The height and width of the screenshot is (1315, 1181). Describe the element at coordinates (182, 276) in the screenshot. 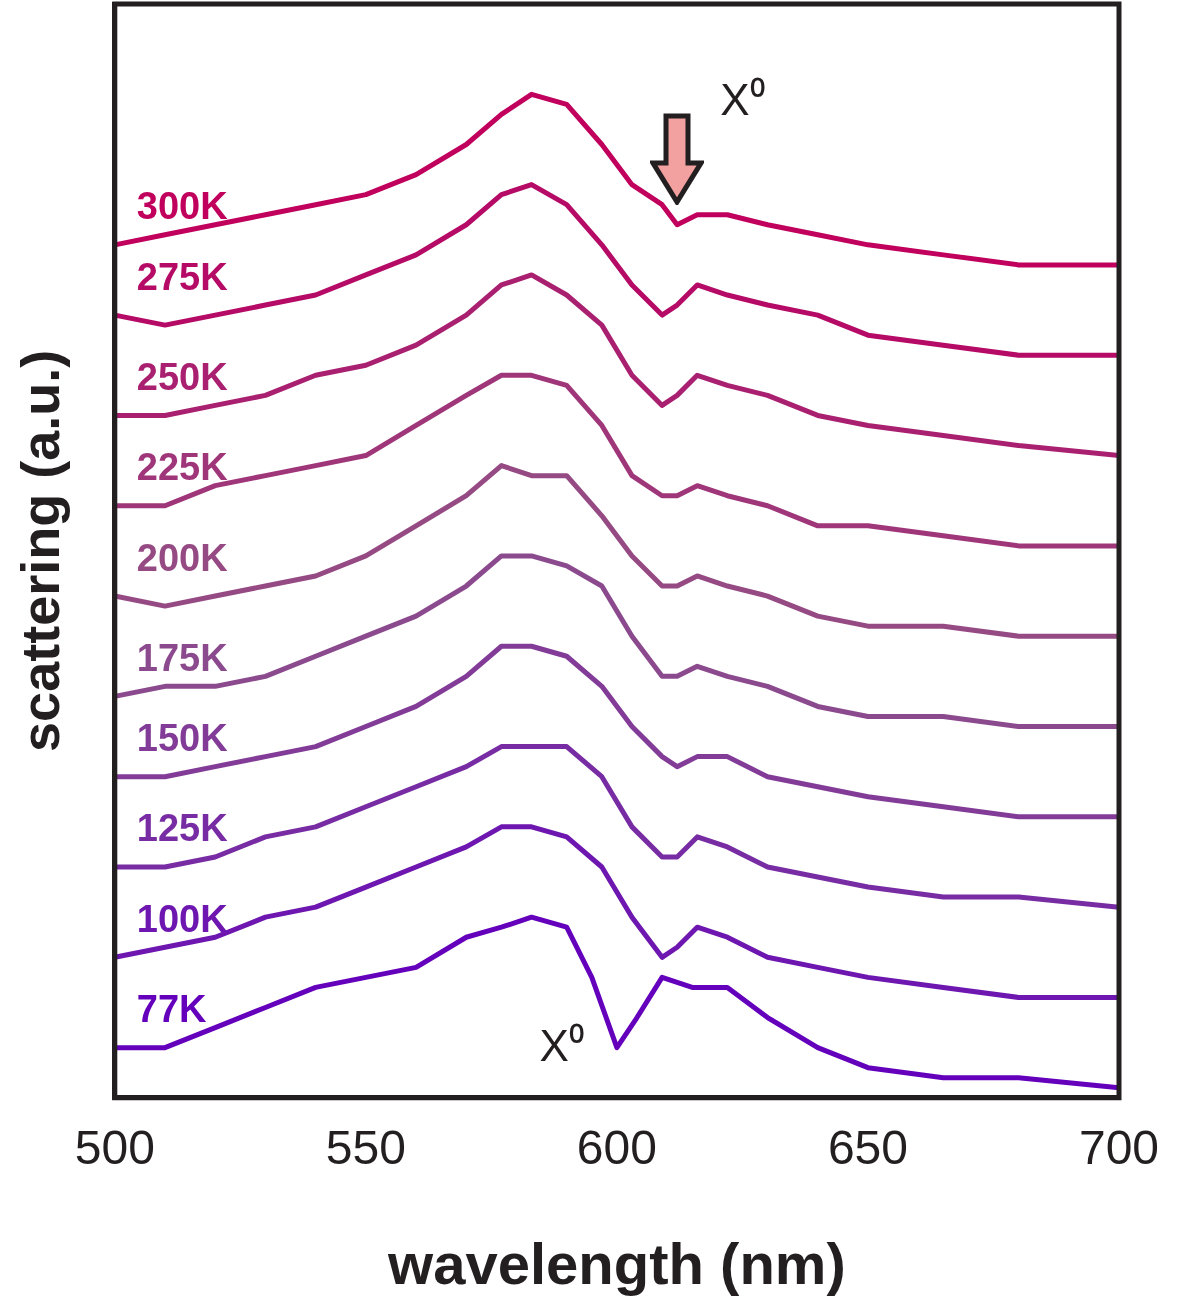

I see `series-label: 275K` at that location.